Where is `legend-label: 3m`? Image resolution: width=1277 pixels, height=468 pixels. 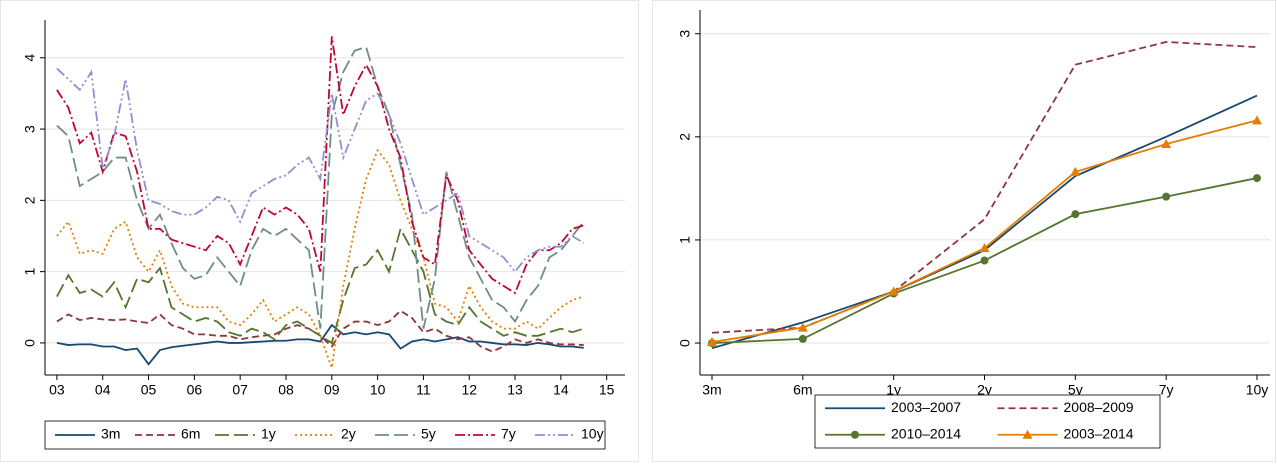 legend-label: 3m is located at coordinates (110, 434).